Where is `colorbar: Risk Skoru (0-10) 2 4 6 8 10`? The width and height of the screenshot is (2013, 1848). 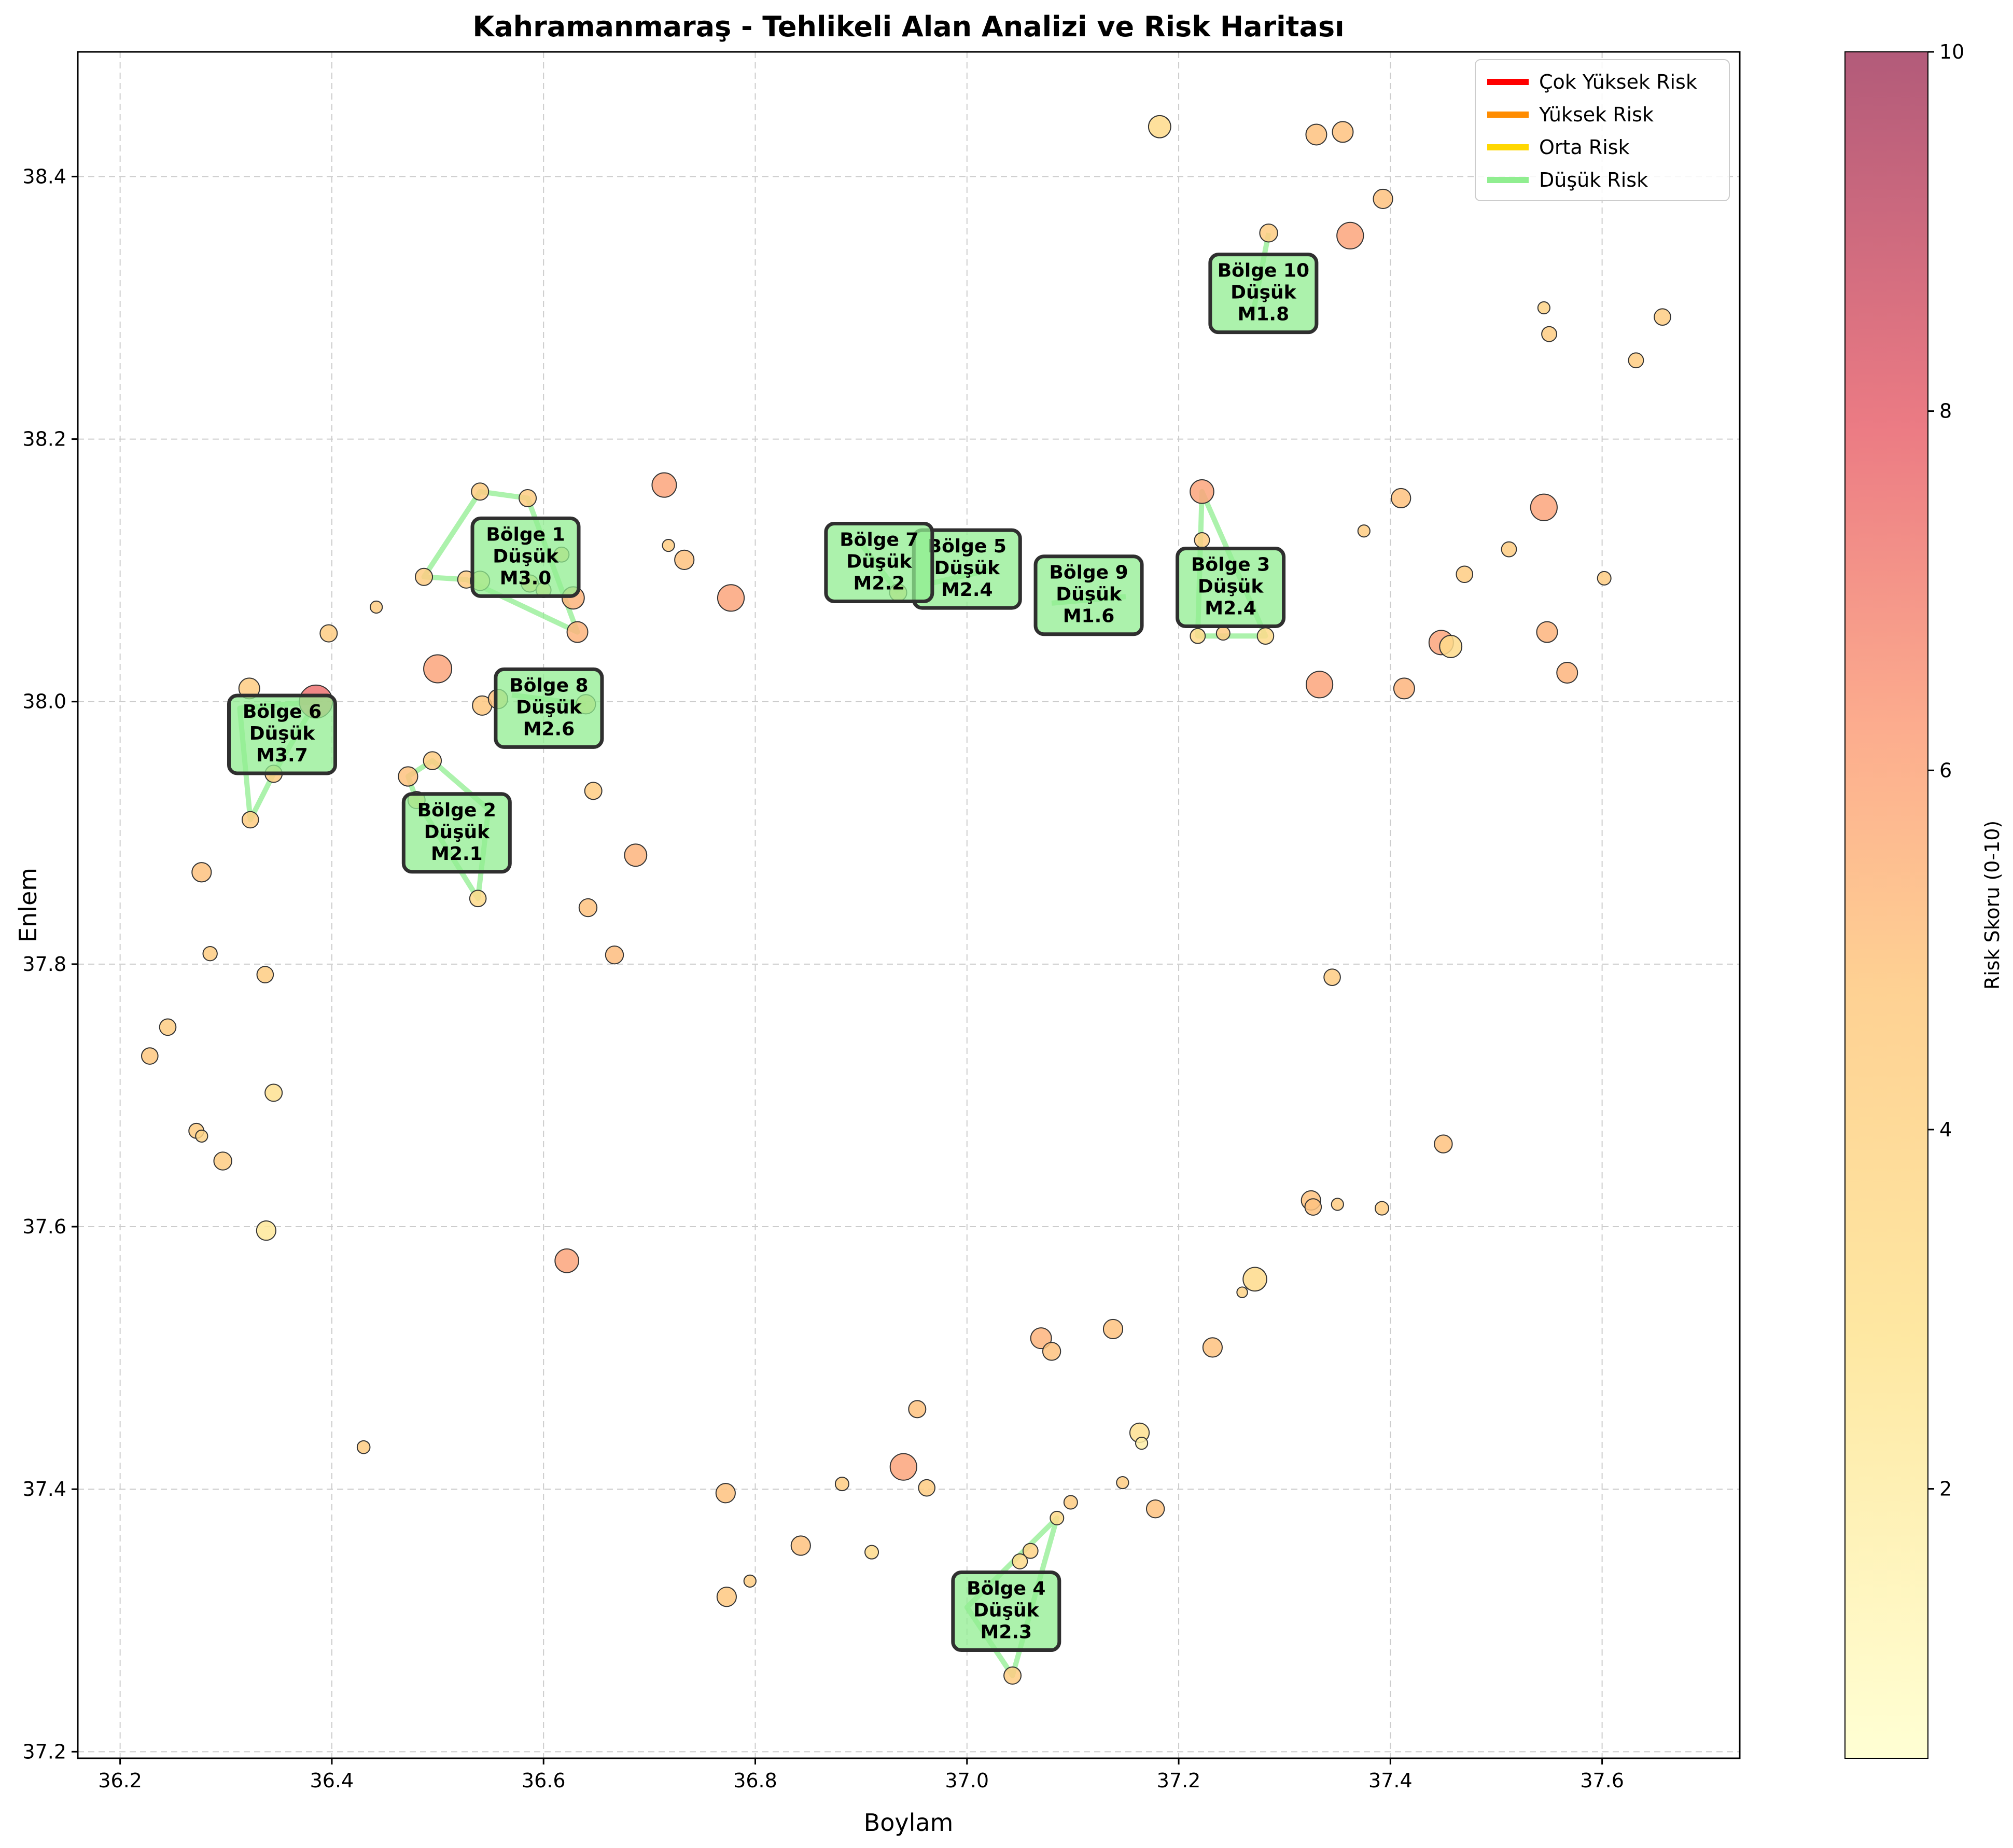
colorbar: Risk Skoru (0-10) 2 4 6 8 10 is located at coordinates (1924, 899).